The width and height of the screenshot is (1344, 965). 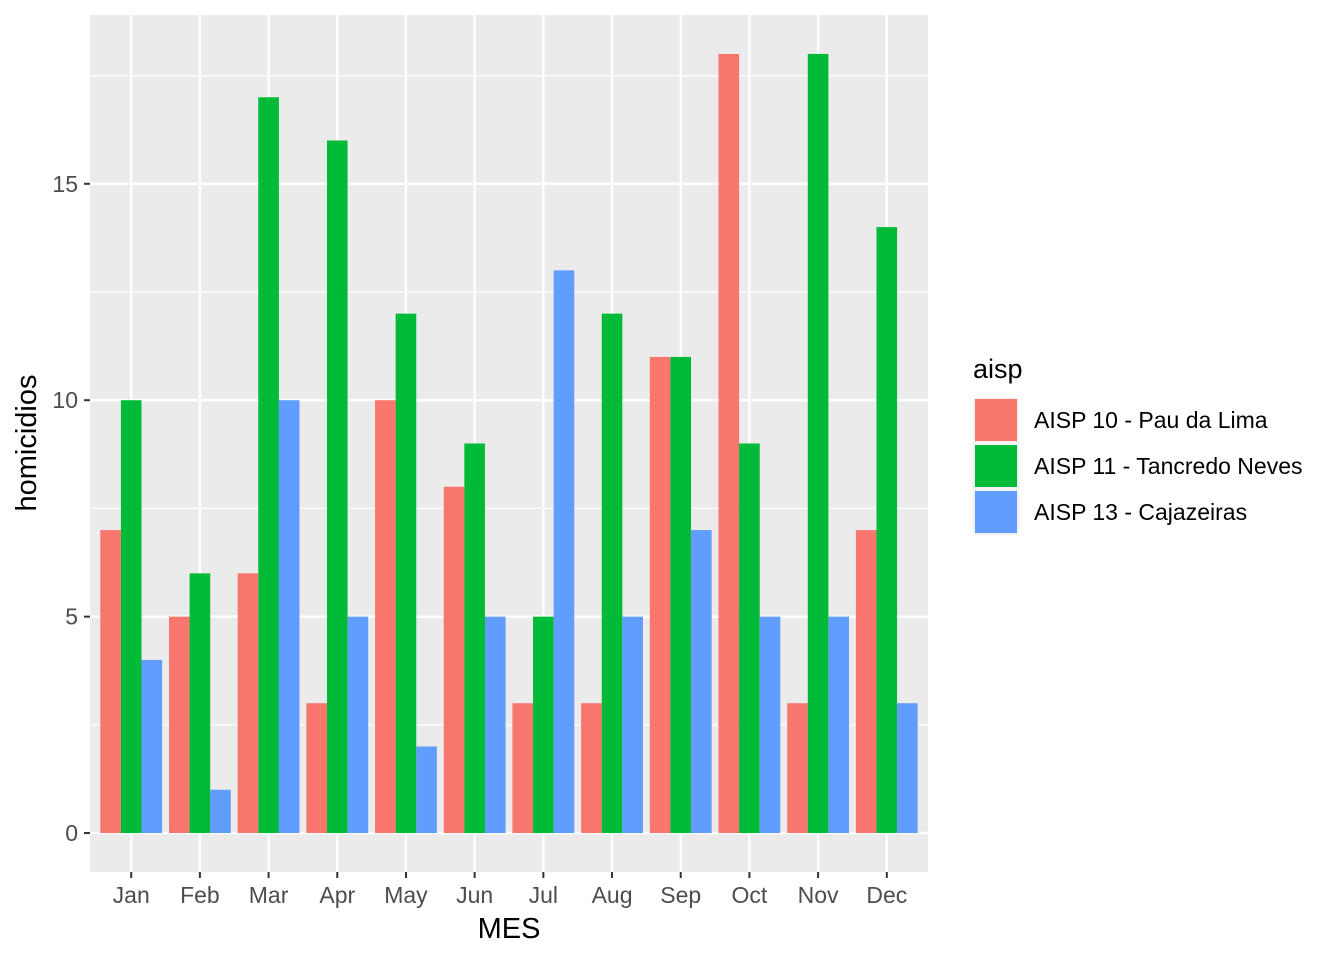 I want to click on x-tick-label: Sep, so click(x=680, y=895).